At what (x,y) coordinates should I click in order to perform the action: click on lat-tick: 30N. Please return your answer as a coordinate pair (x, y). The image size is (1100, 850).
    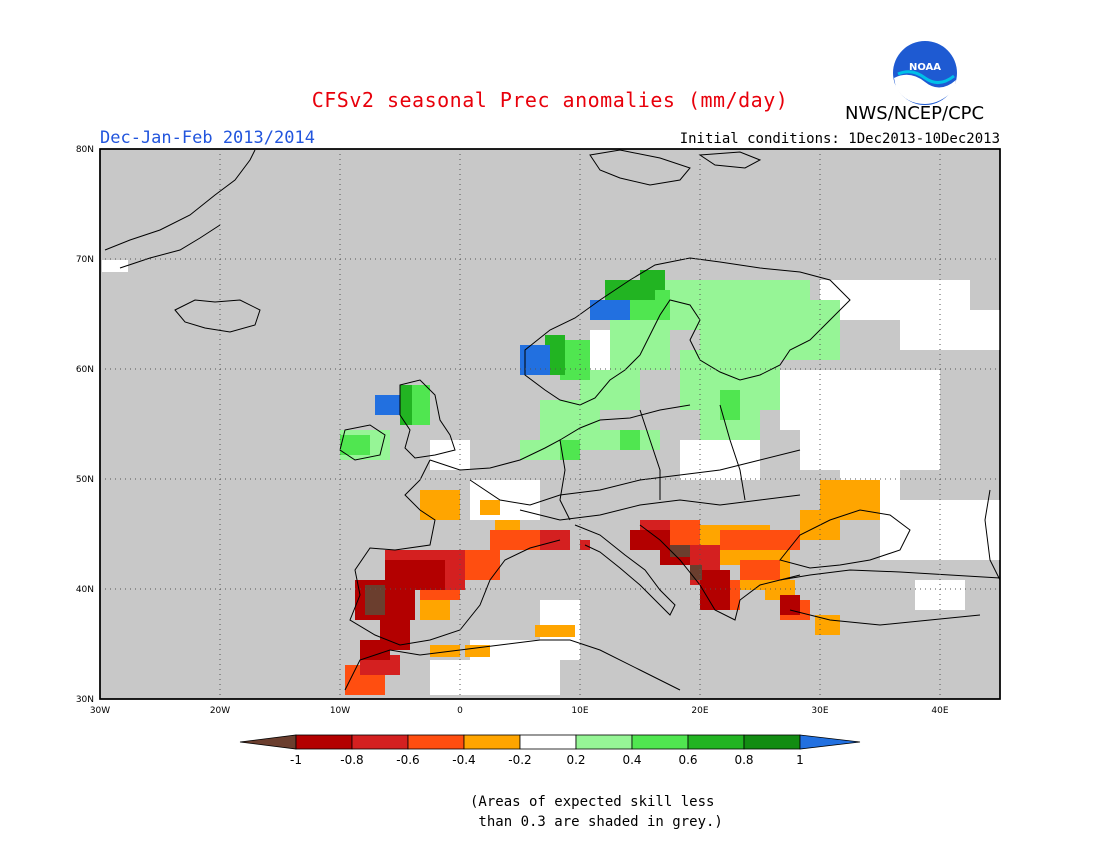
    Looking at the image, I should click on (85, 700).